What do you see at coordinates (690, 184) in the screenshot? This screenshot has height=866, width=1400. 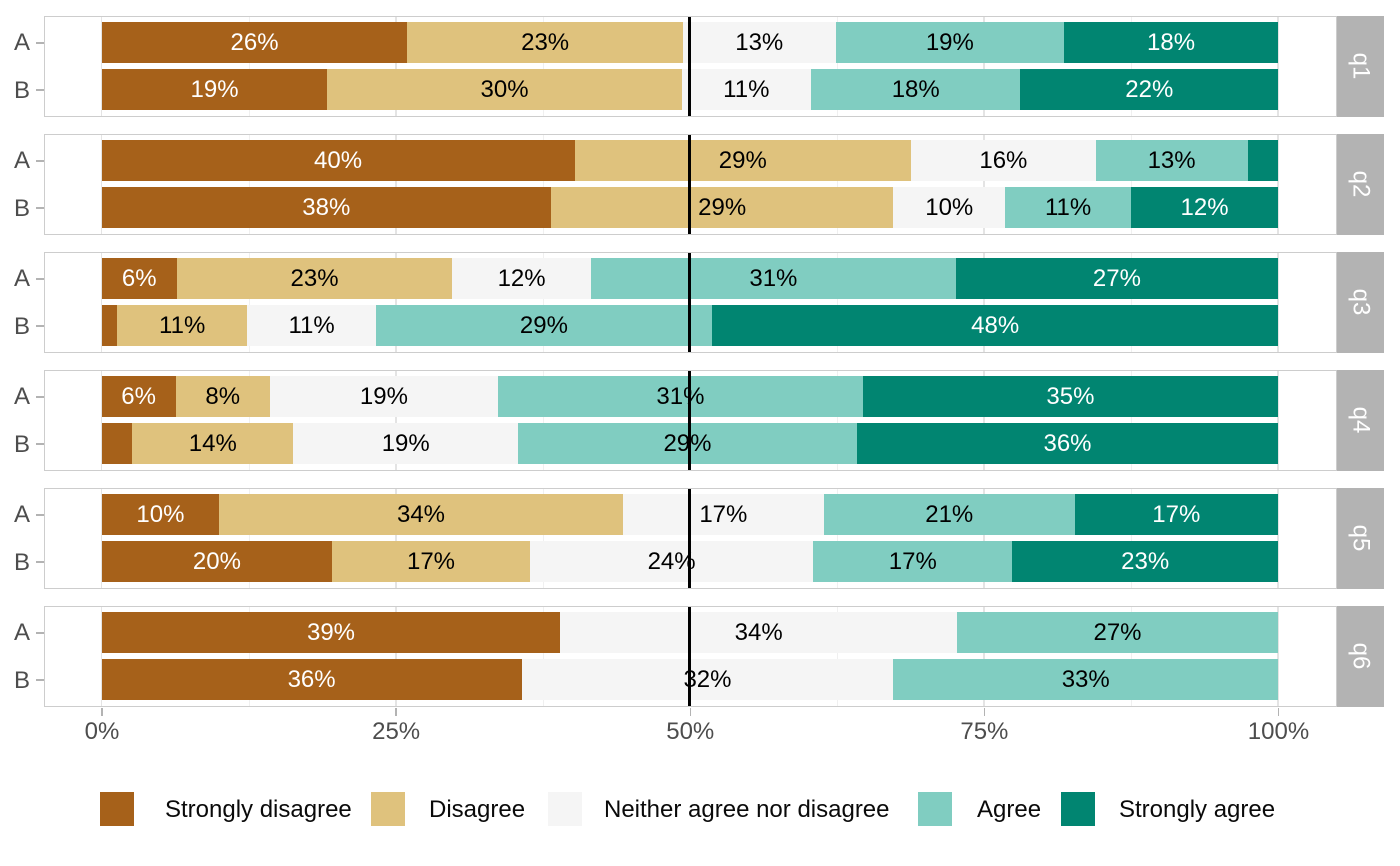 I see `facet-panel-q2: 40% 29% 16% 13% 38% 29% 10% 11% 12%` at bounding box center [690, 184].